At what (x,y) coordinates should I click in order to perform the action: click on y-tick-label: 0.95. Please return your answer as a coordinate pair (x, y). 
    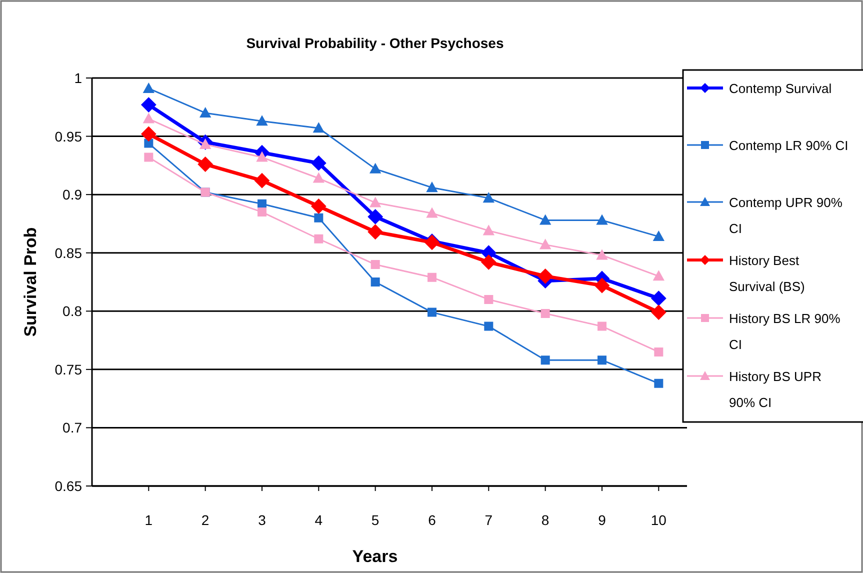
    Looking at the image, I should click on (68, 136).